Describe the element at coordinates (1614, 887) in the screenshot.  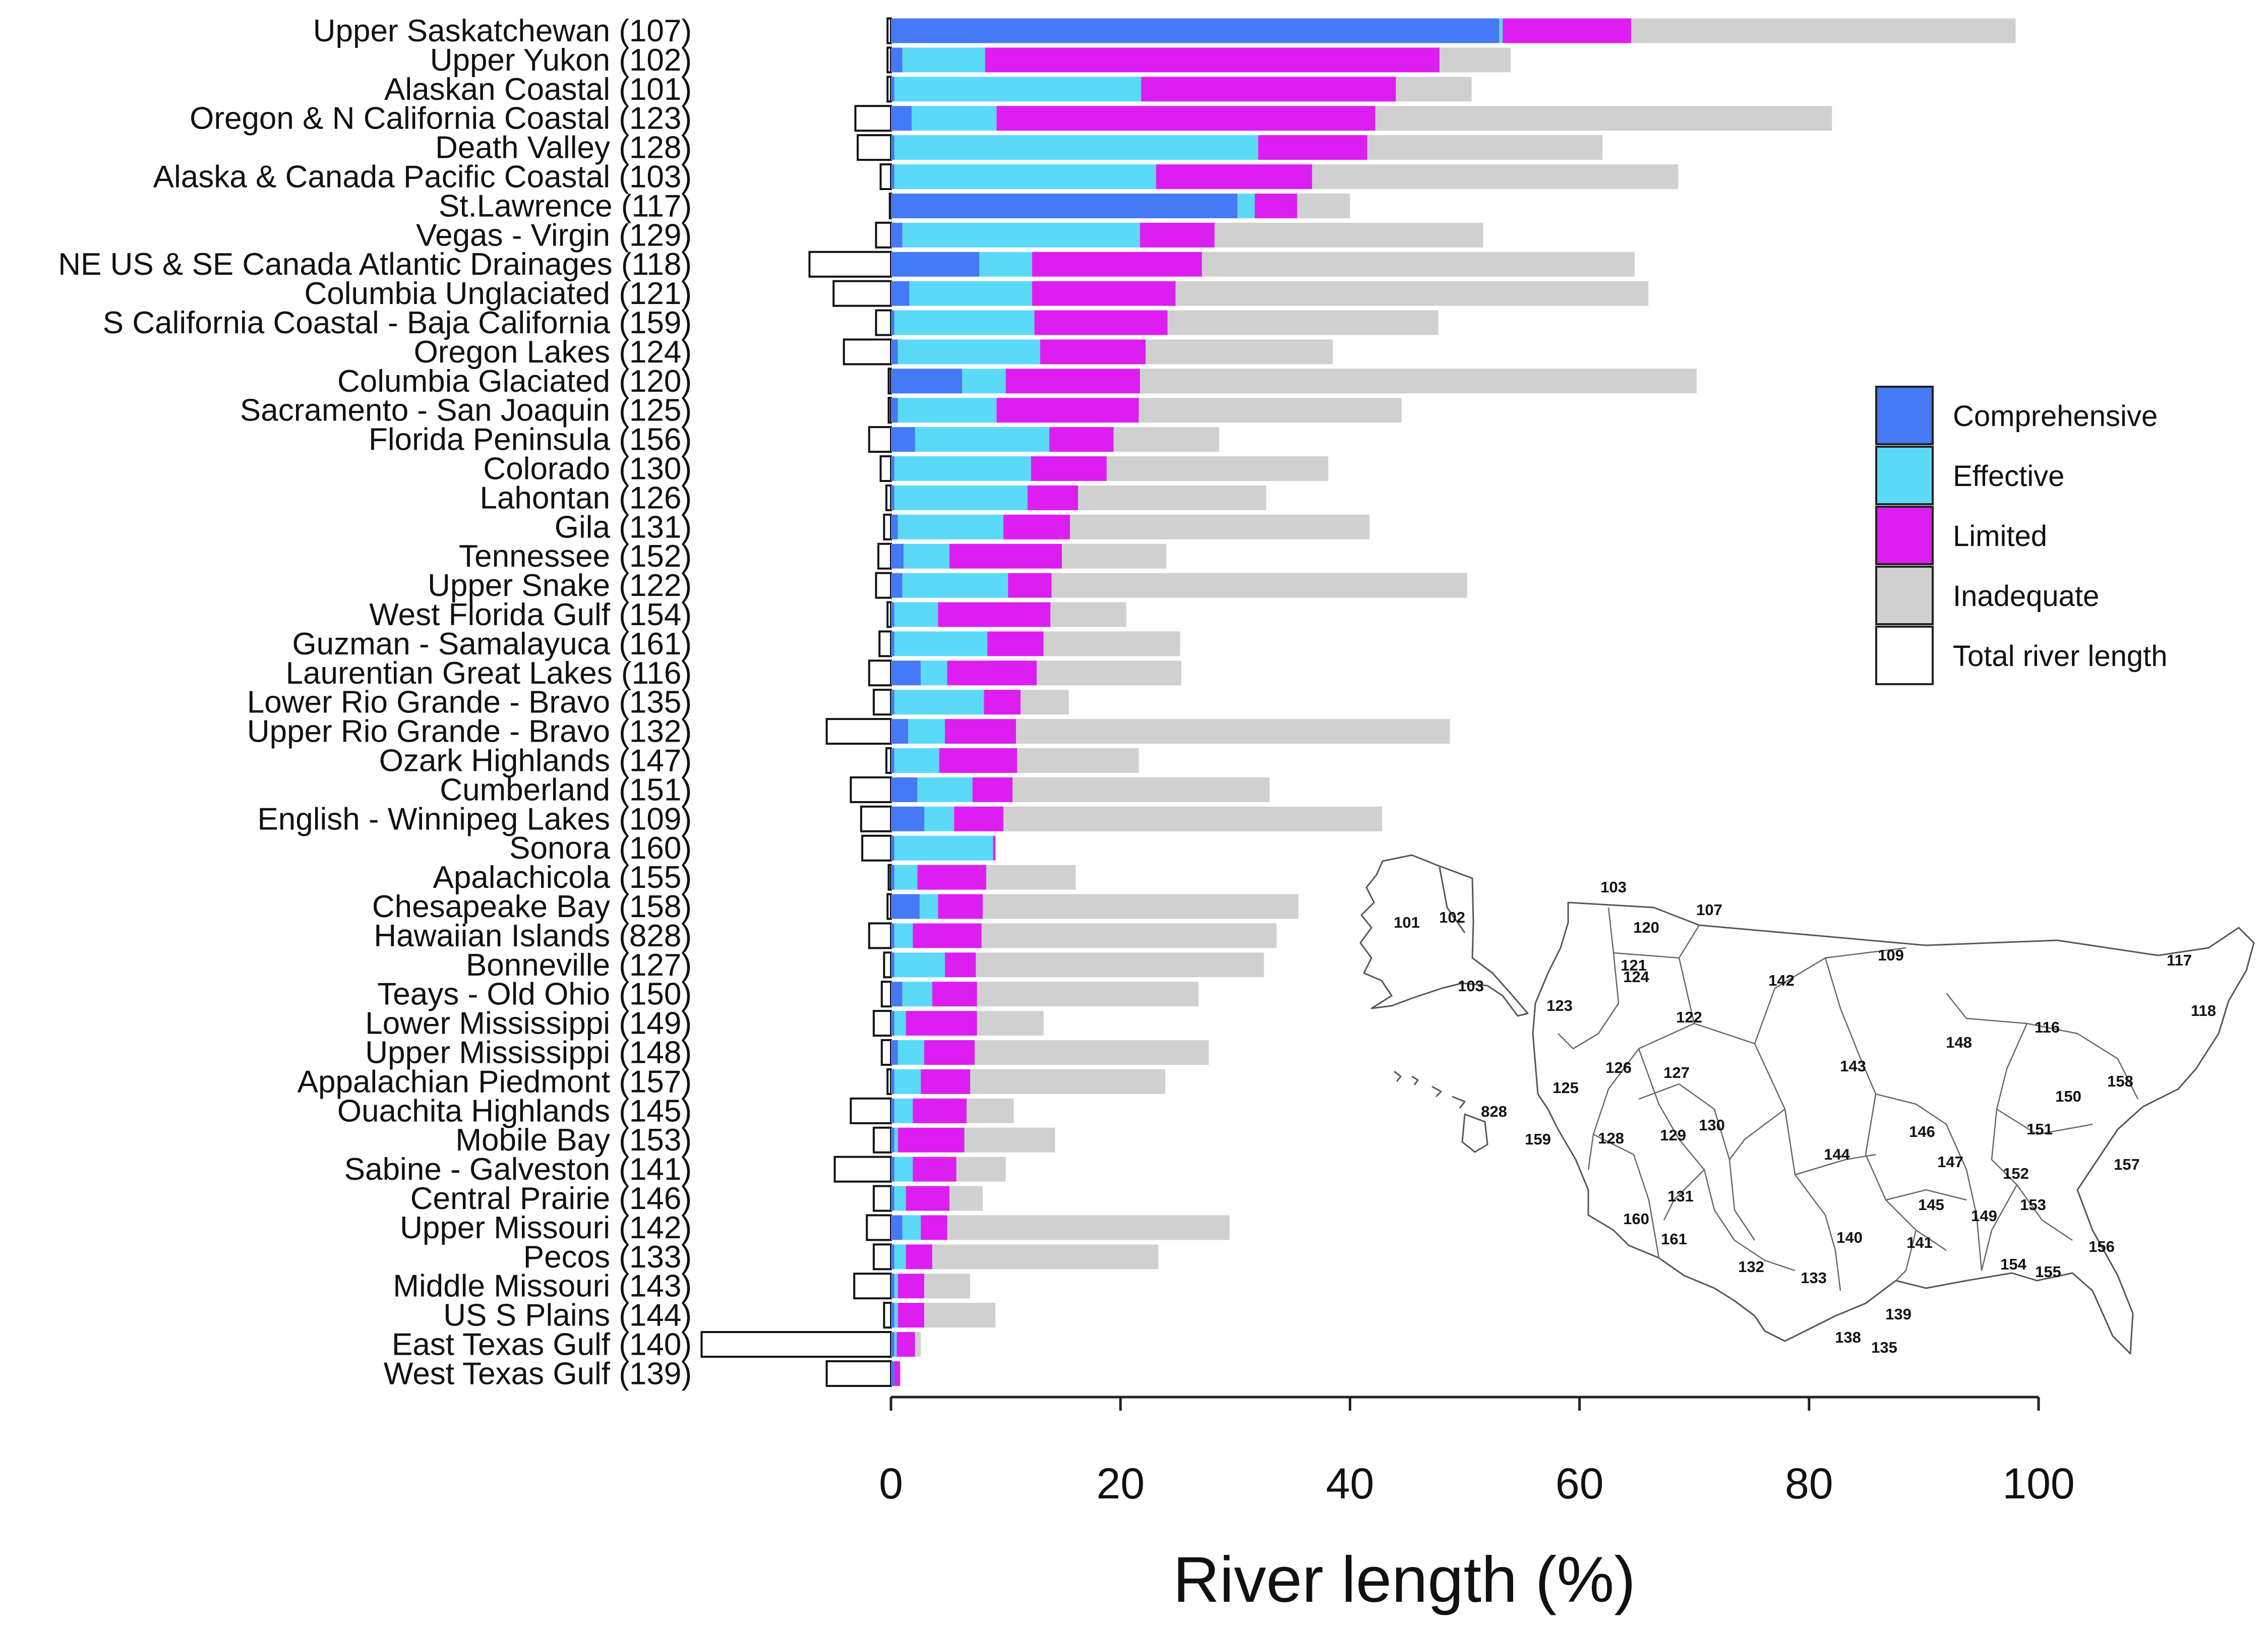
I see `map-region-label: 103` at that location.